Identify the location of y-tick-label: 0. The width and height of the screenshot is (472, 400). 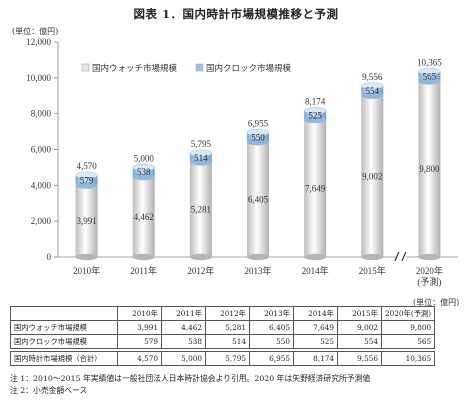
(49, 257).